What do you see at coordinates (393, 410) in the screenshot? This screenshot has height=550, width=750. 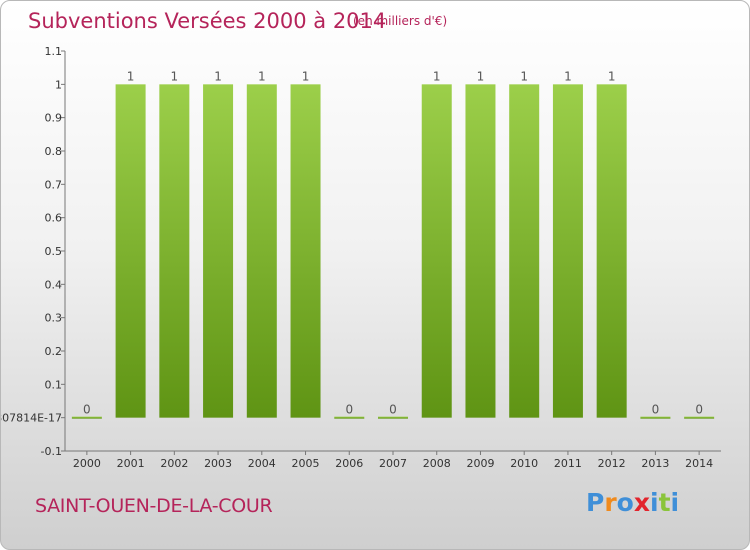 I see `data-label-2007: 0` at bounding box center [393, 410].